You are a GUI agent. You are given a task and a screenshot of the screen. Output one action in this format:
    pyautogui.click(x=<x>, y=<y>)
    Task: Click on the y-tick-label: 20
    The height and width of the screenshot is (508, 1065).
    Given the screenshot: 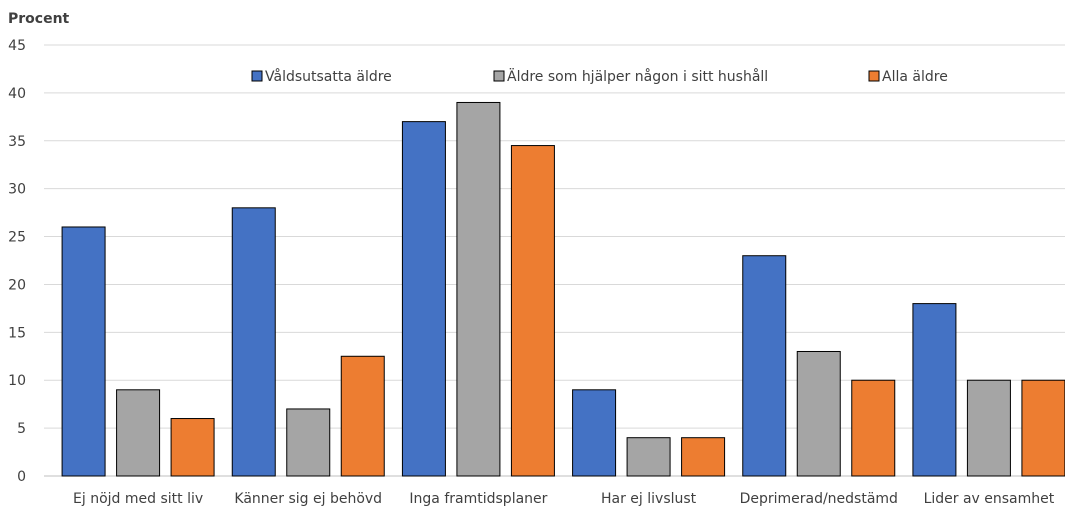 What is the action you would take?
    pyautogui.click(x=17, y=285)
    